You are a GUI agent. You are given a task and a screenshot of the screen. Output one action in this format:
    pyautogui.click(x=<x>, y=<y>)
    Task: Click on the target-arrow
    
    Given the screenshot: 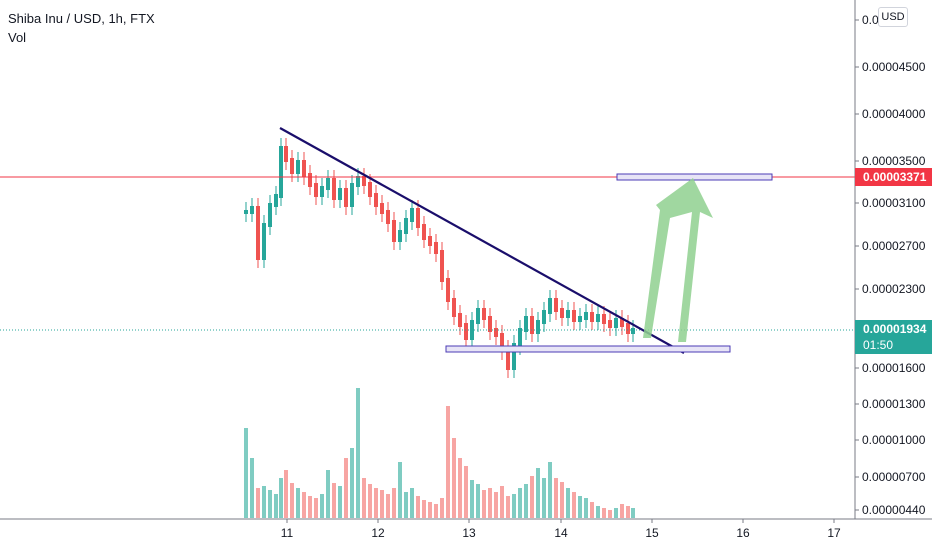 What is the action you would take?
    pyautogui.click(x=678, y=260)
    